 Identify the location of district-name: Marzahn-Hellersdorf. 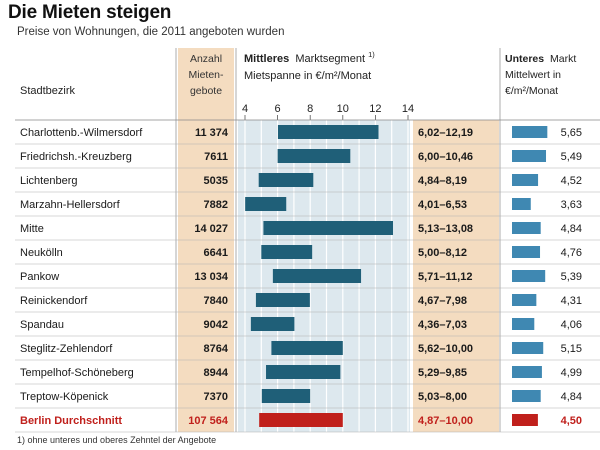
(70, 205).